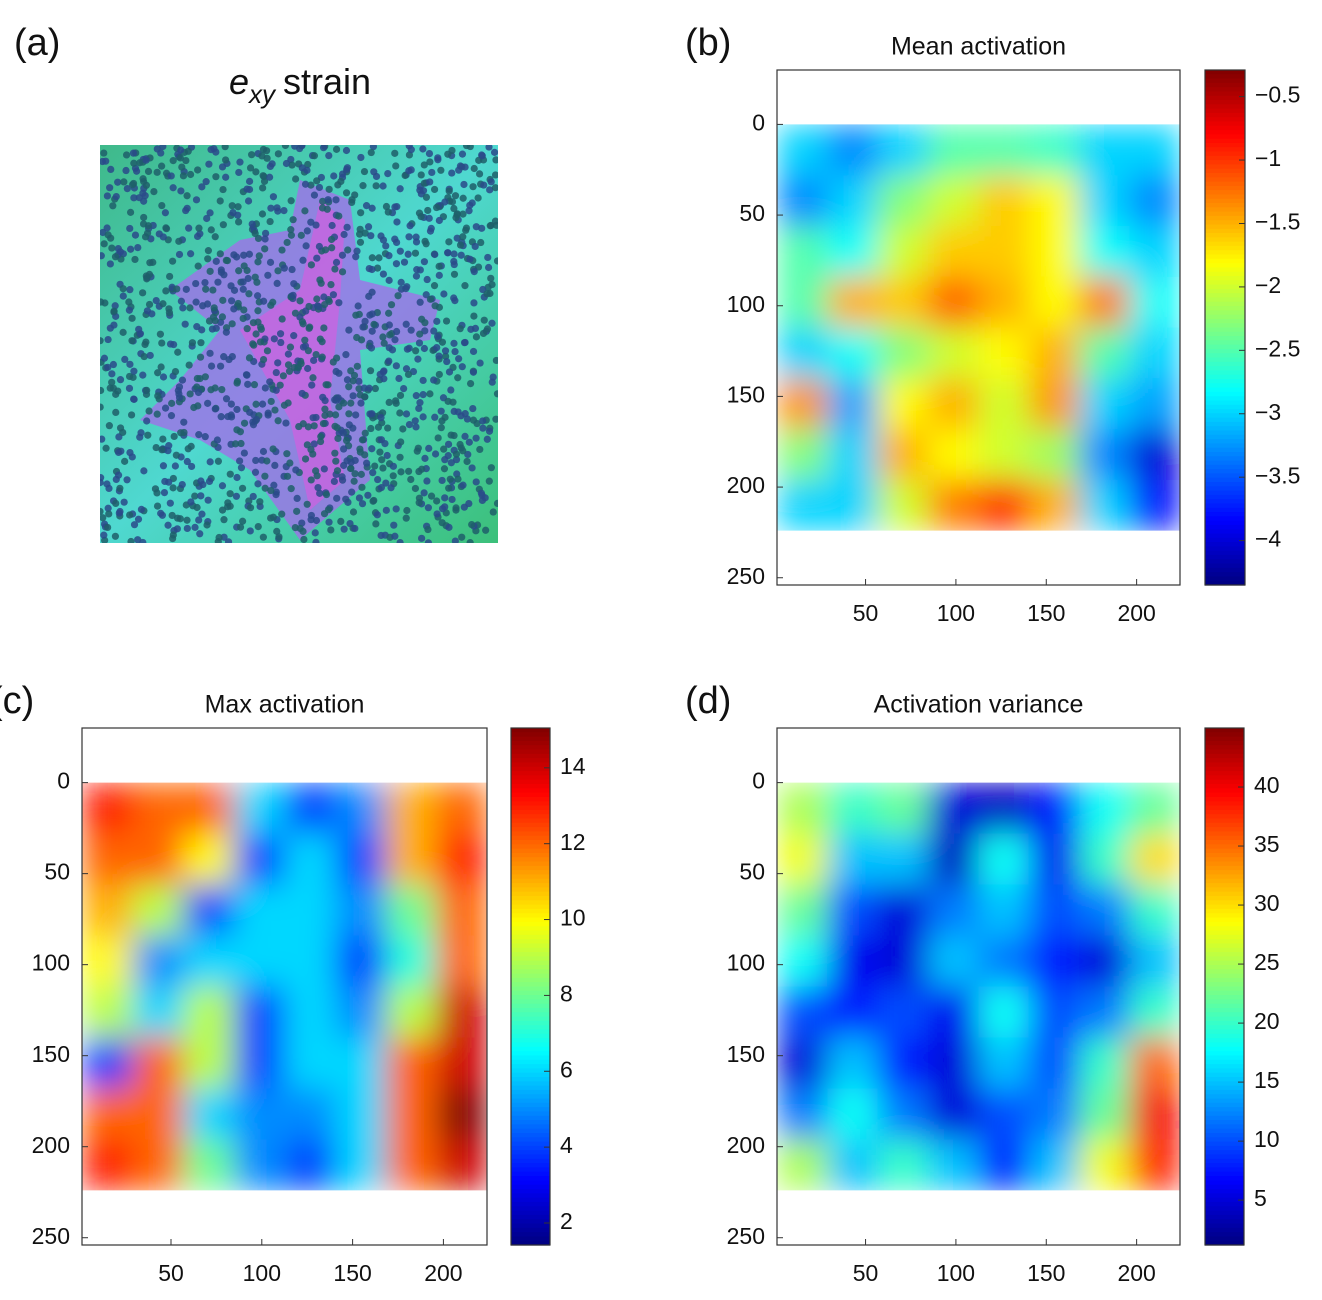 This screenshot has height=1300, width=1322. Describe the element at coordinates (51, 963) in the screenshot. I see `y-tick-label: 100` at that location.